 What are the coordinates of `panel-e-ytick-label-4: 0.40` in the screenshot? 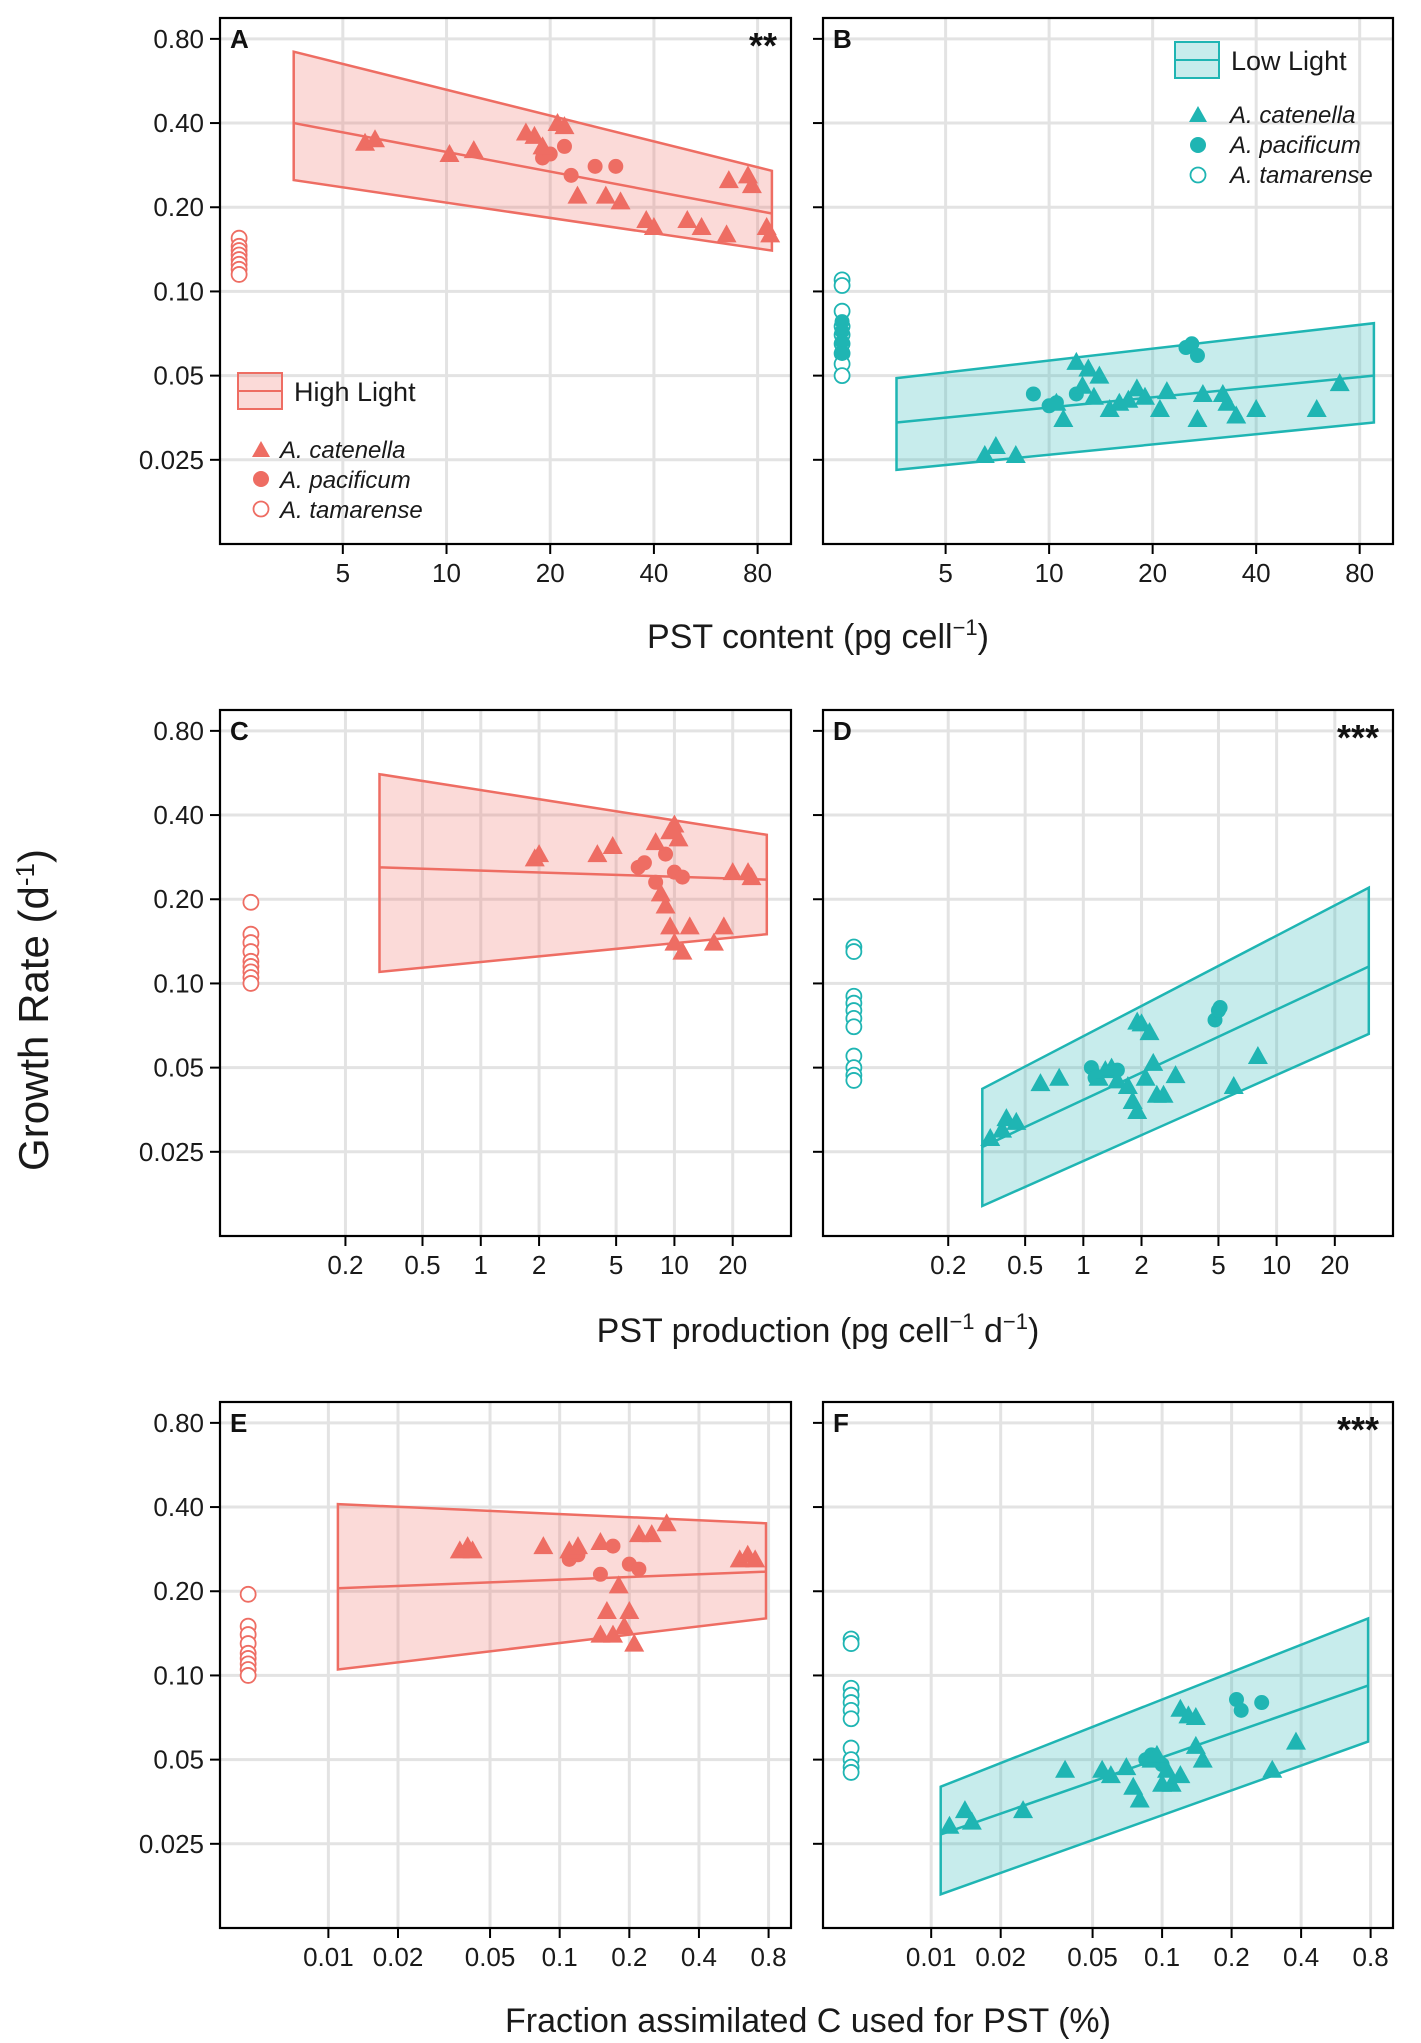 It's located at (178, 1507).